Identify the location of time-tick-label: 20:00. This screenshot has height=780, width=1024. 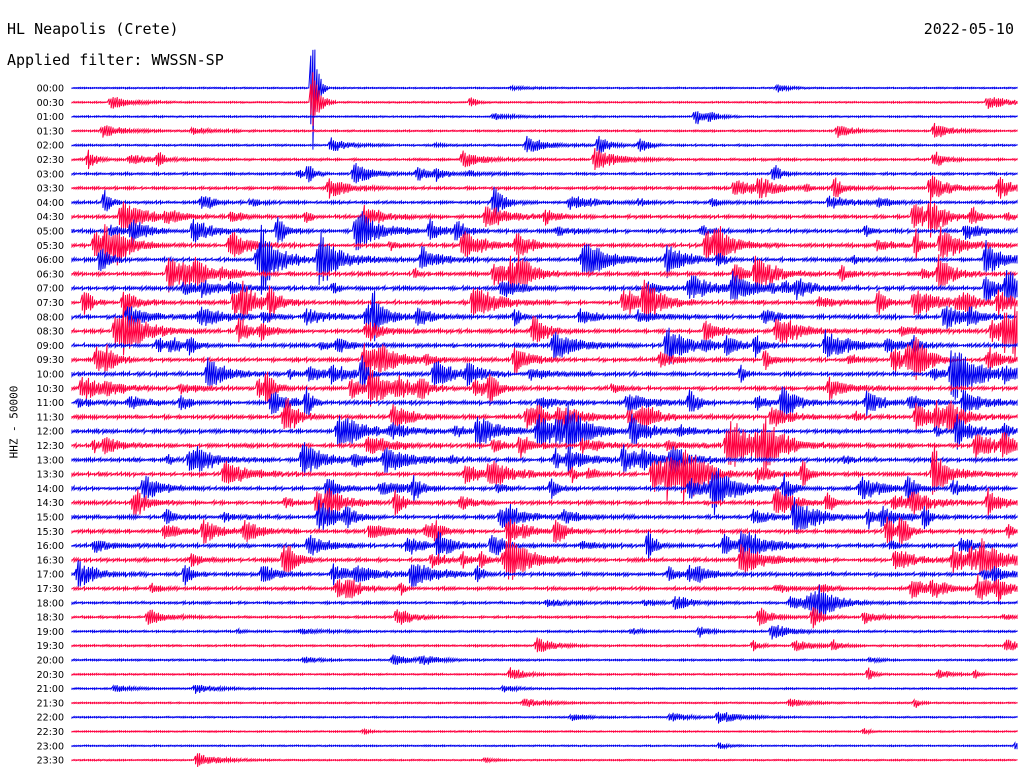
(50, 661).